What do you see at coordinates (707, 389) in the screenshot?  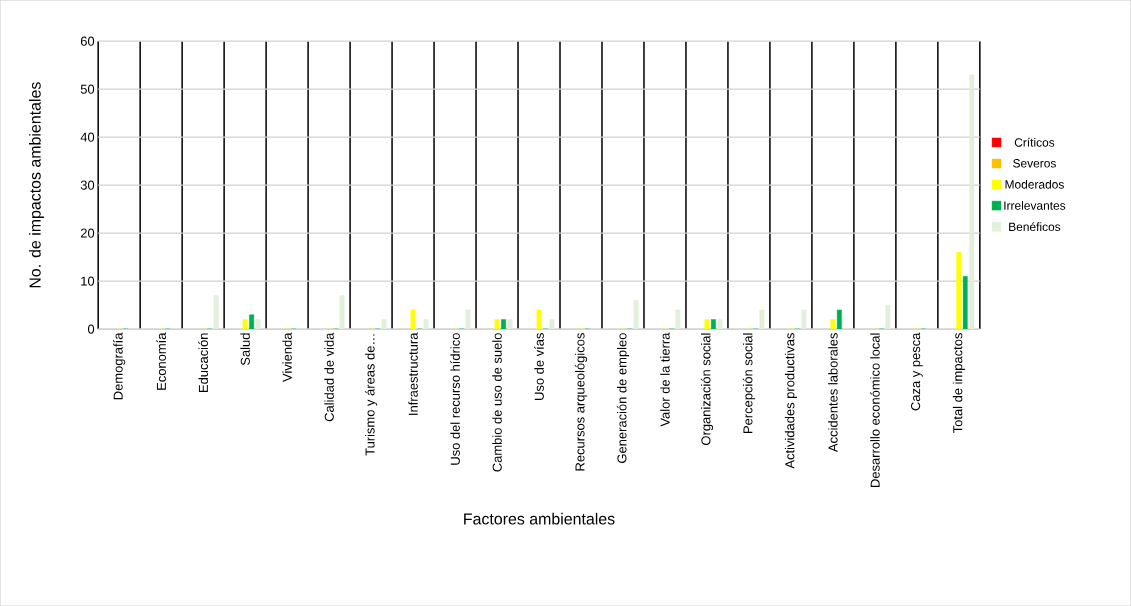 I see `x-tick-label: Organización social` at bounding box center [707, 389].